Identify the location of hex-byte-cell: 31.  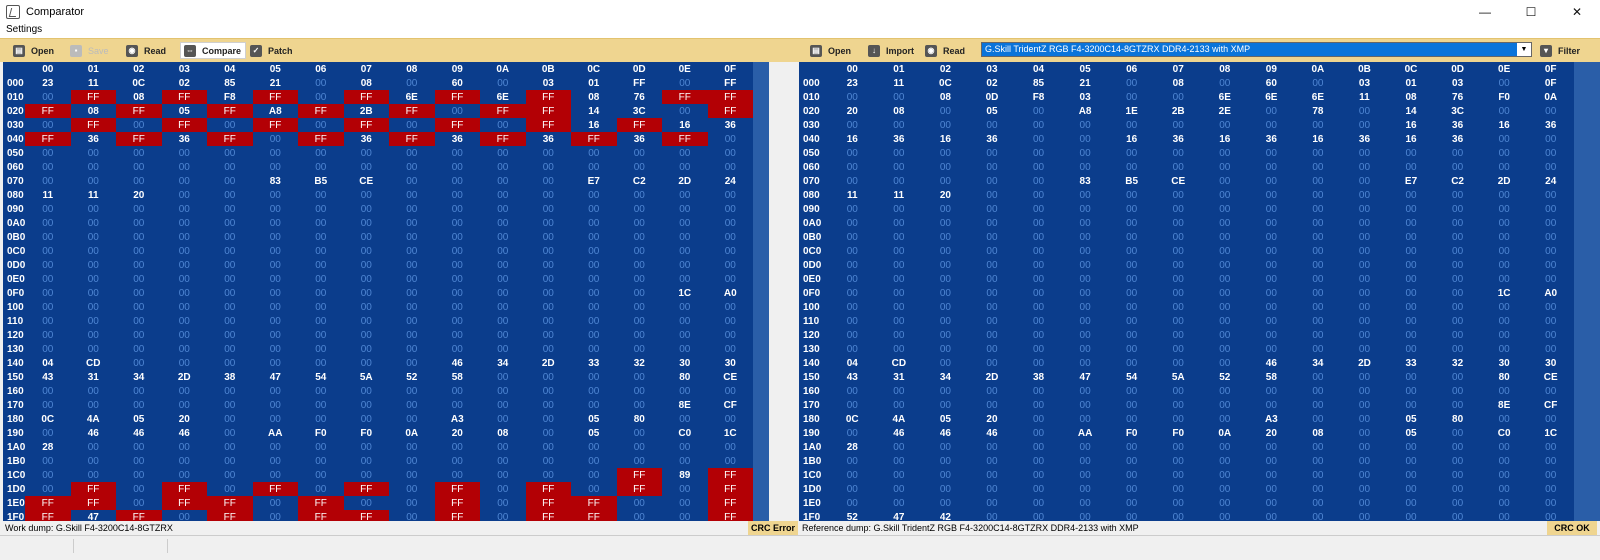
(899, 377).